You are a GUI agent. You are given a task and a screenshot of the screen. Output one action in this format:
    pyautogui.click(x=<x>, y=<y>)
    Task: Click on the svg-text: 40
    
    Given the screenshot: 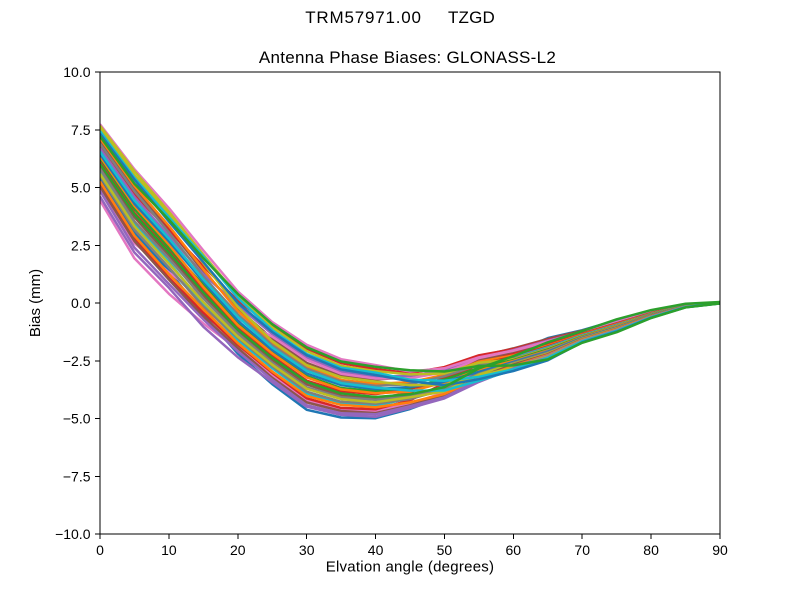 What is the action you would take?
    pyautogui.click(x=376, y=550)
    